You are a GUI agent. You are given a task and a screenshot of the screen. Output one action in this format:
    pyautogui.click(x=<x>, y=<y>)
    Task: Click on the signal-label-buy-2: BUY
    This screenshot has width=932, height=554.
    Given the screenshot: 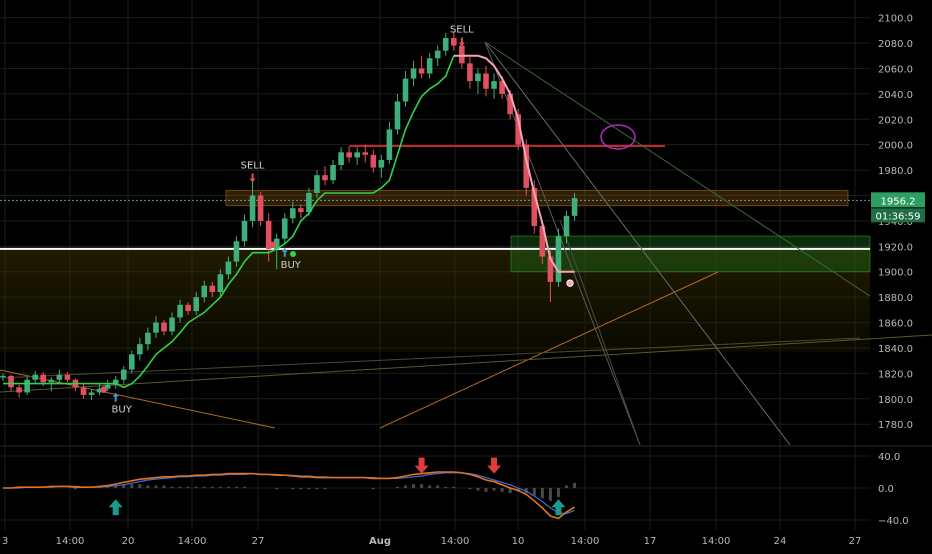 What is the action you would take?
    pyautogui.click(x=291, y=265)
    